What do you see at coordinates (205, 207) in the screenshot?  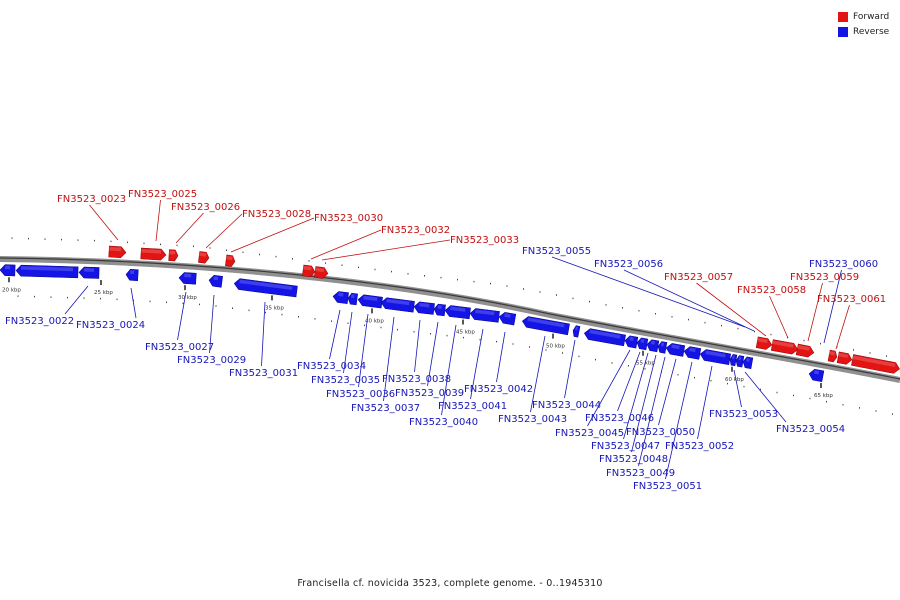 I see `gene-label: FN3523_0026` at bounding box center [205, 207].